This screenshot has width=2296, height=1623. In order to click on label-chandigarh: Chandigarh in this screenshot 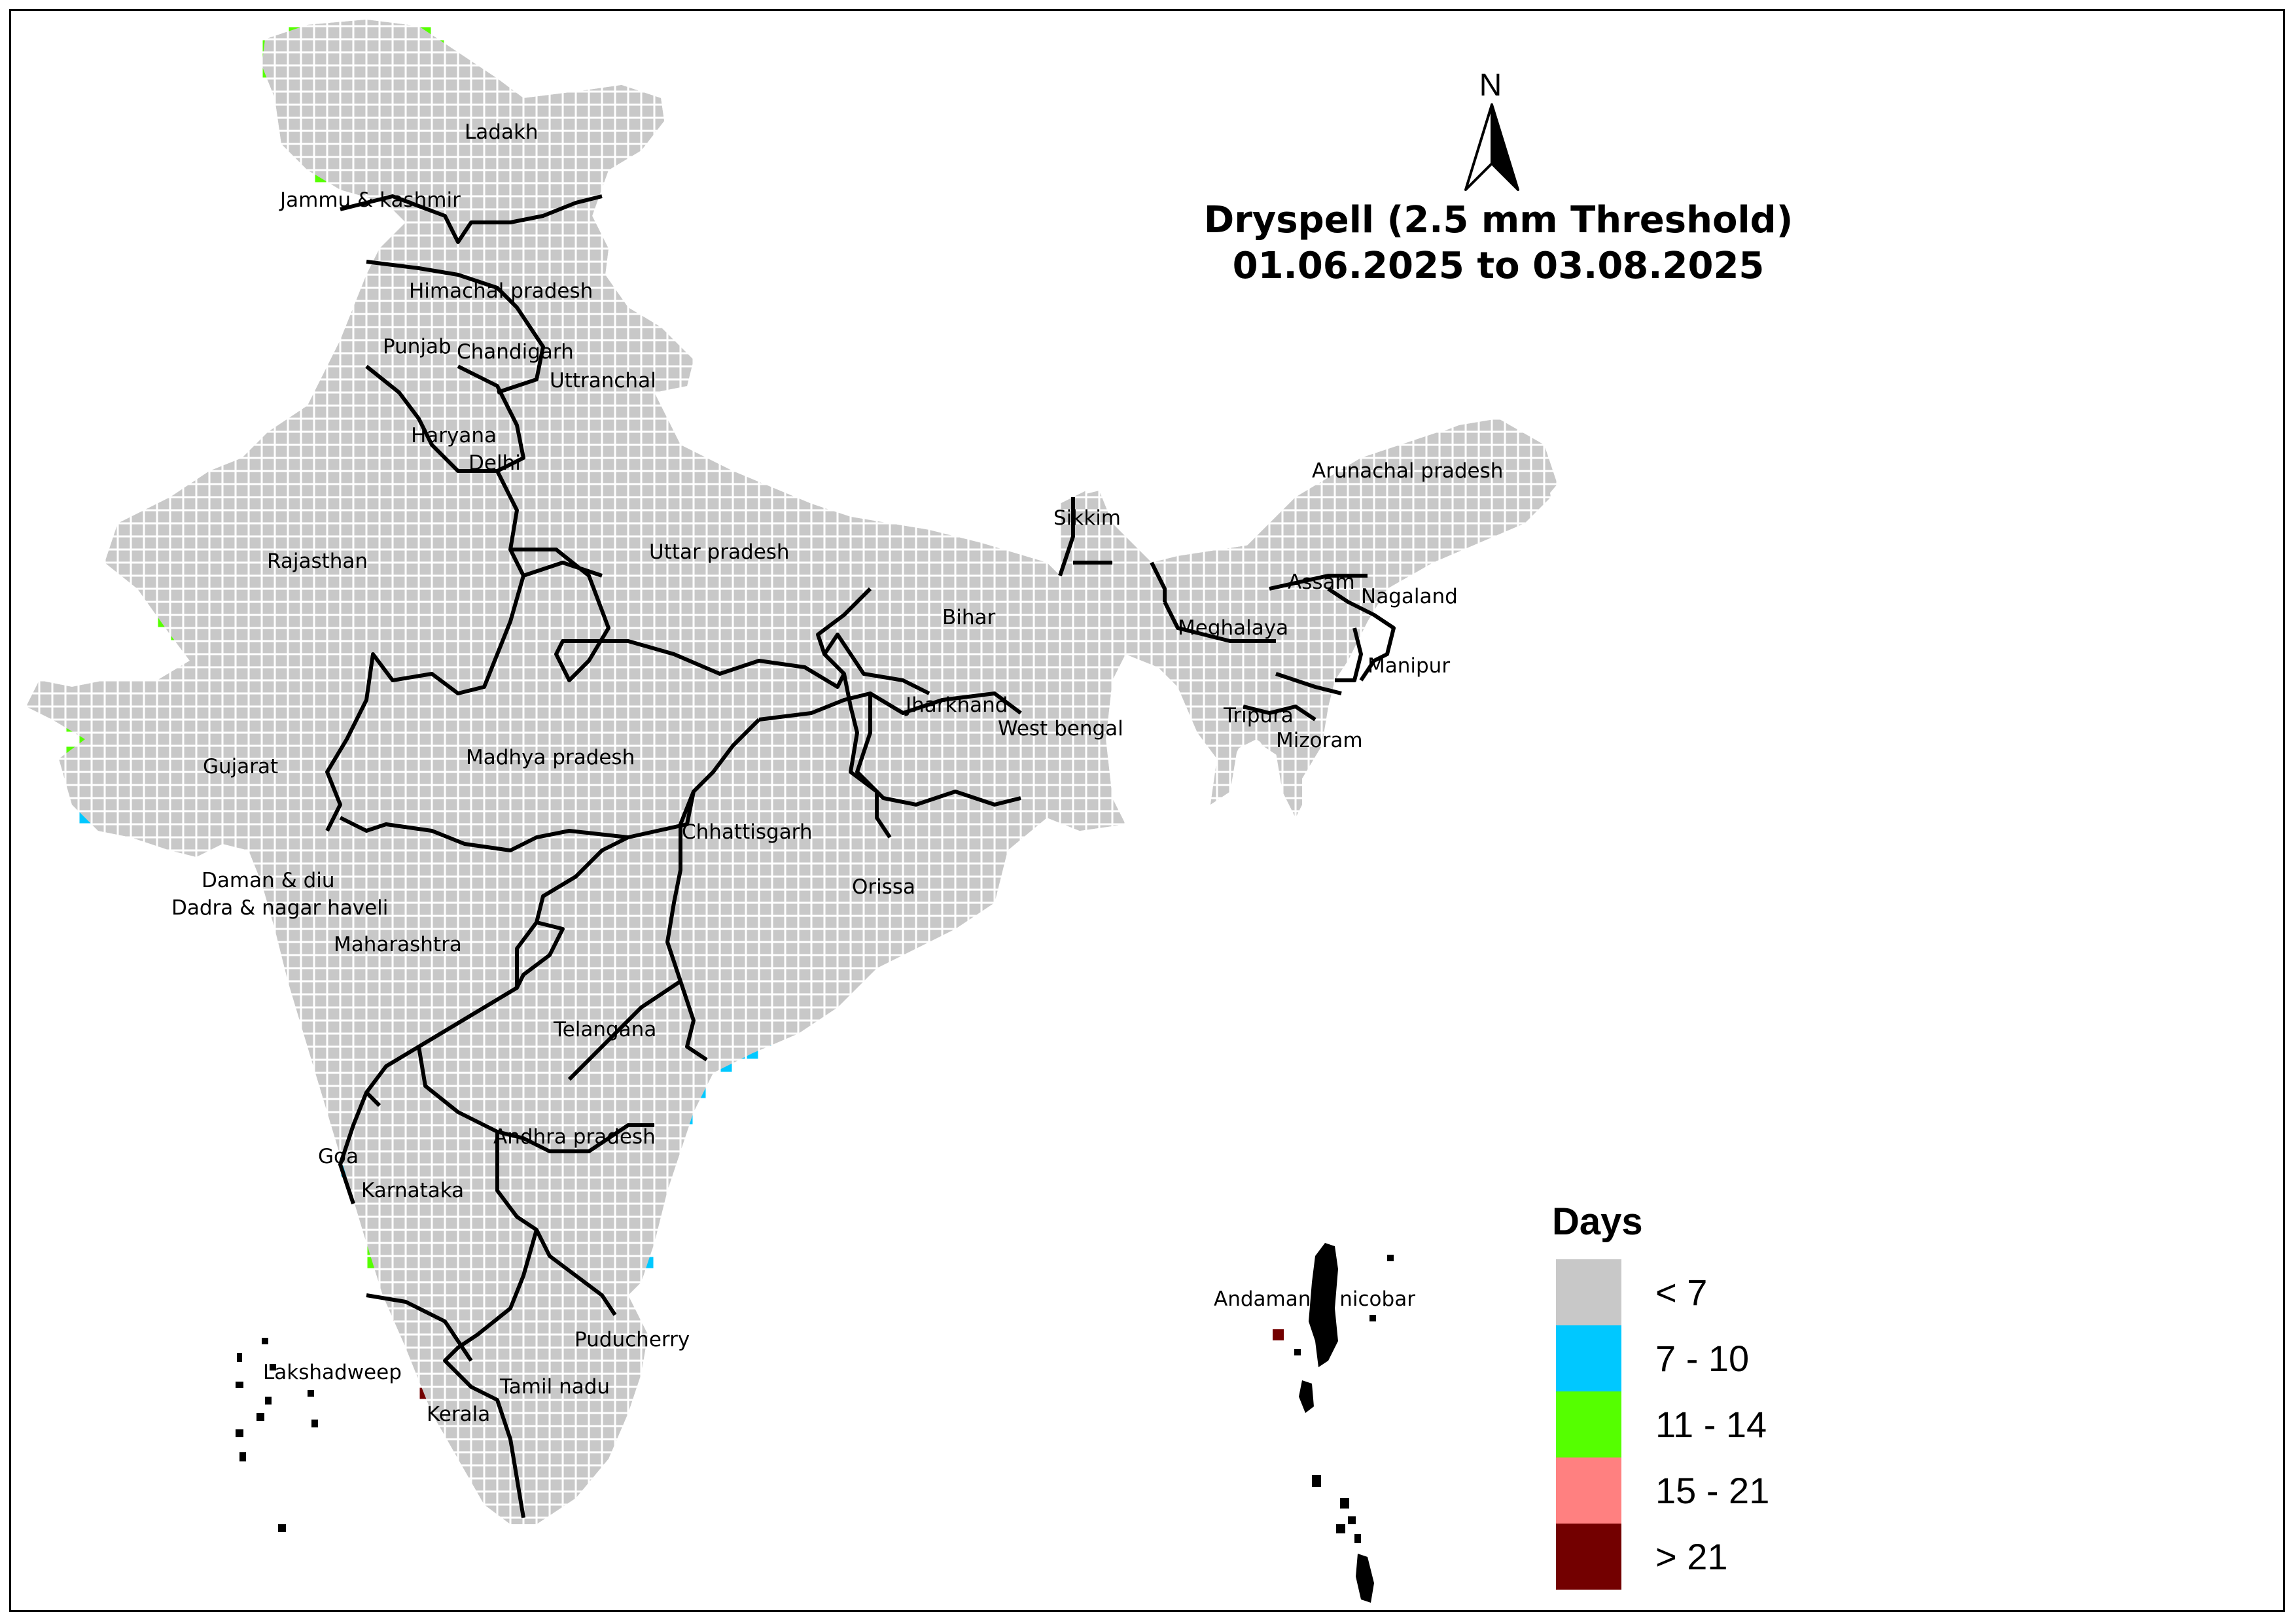, I will do `click(515, 352)`.